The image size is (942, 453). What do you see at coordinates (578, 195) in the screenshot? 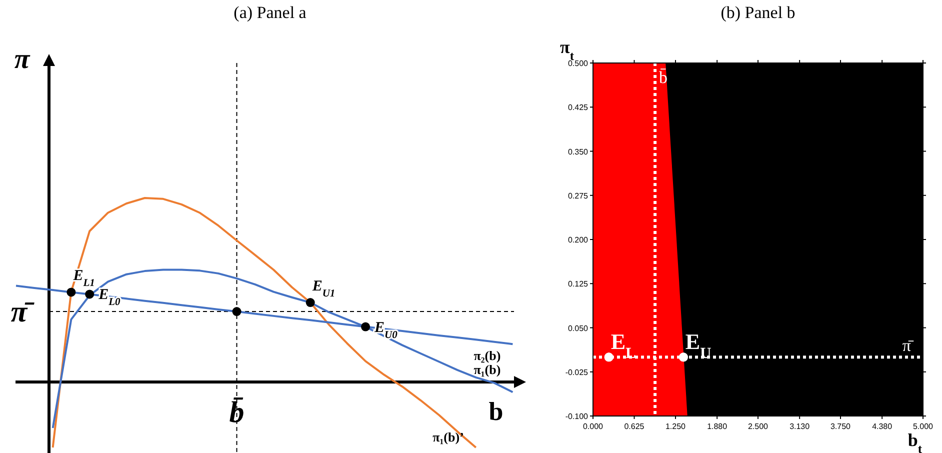
I see `y-tick-label: 0.275` at bounding box center [578, 195].